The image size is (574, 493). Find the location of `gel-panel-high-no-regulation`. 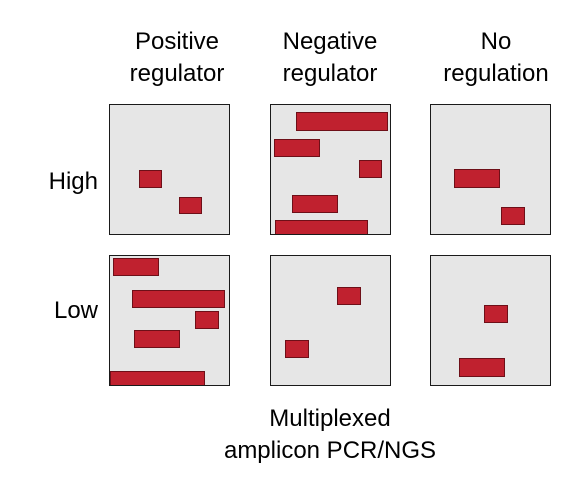

gel-panel-high-no-regulation is located at coordinates (490, 169).